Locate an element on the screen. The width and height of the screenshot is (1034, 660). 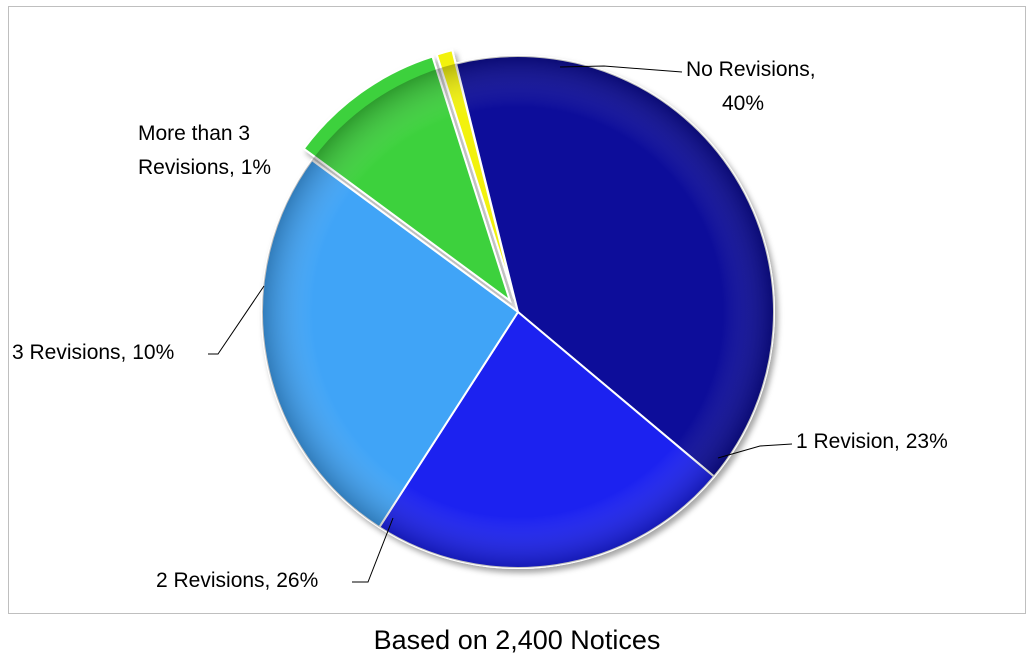
leader-line-3-revisions is located at coordinates (236, 320).